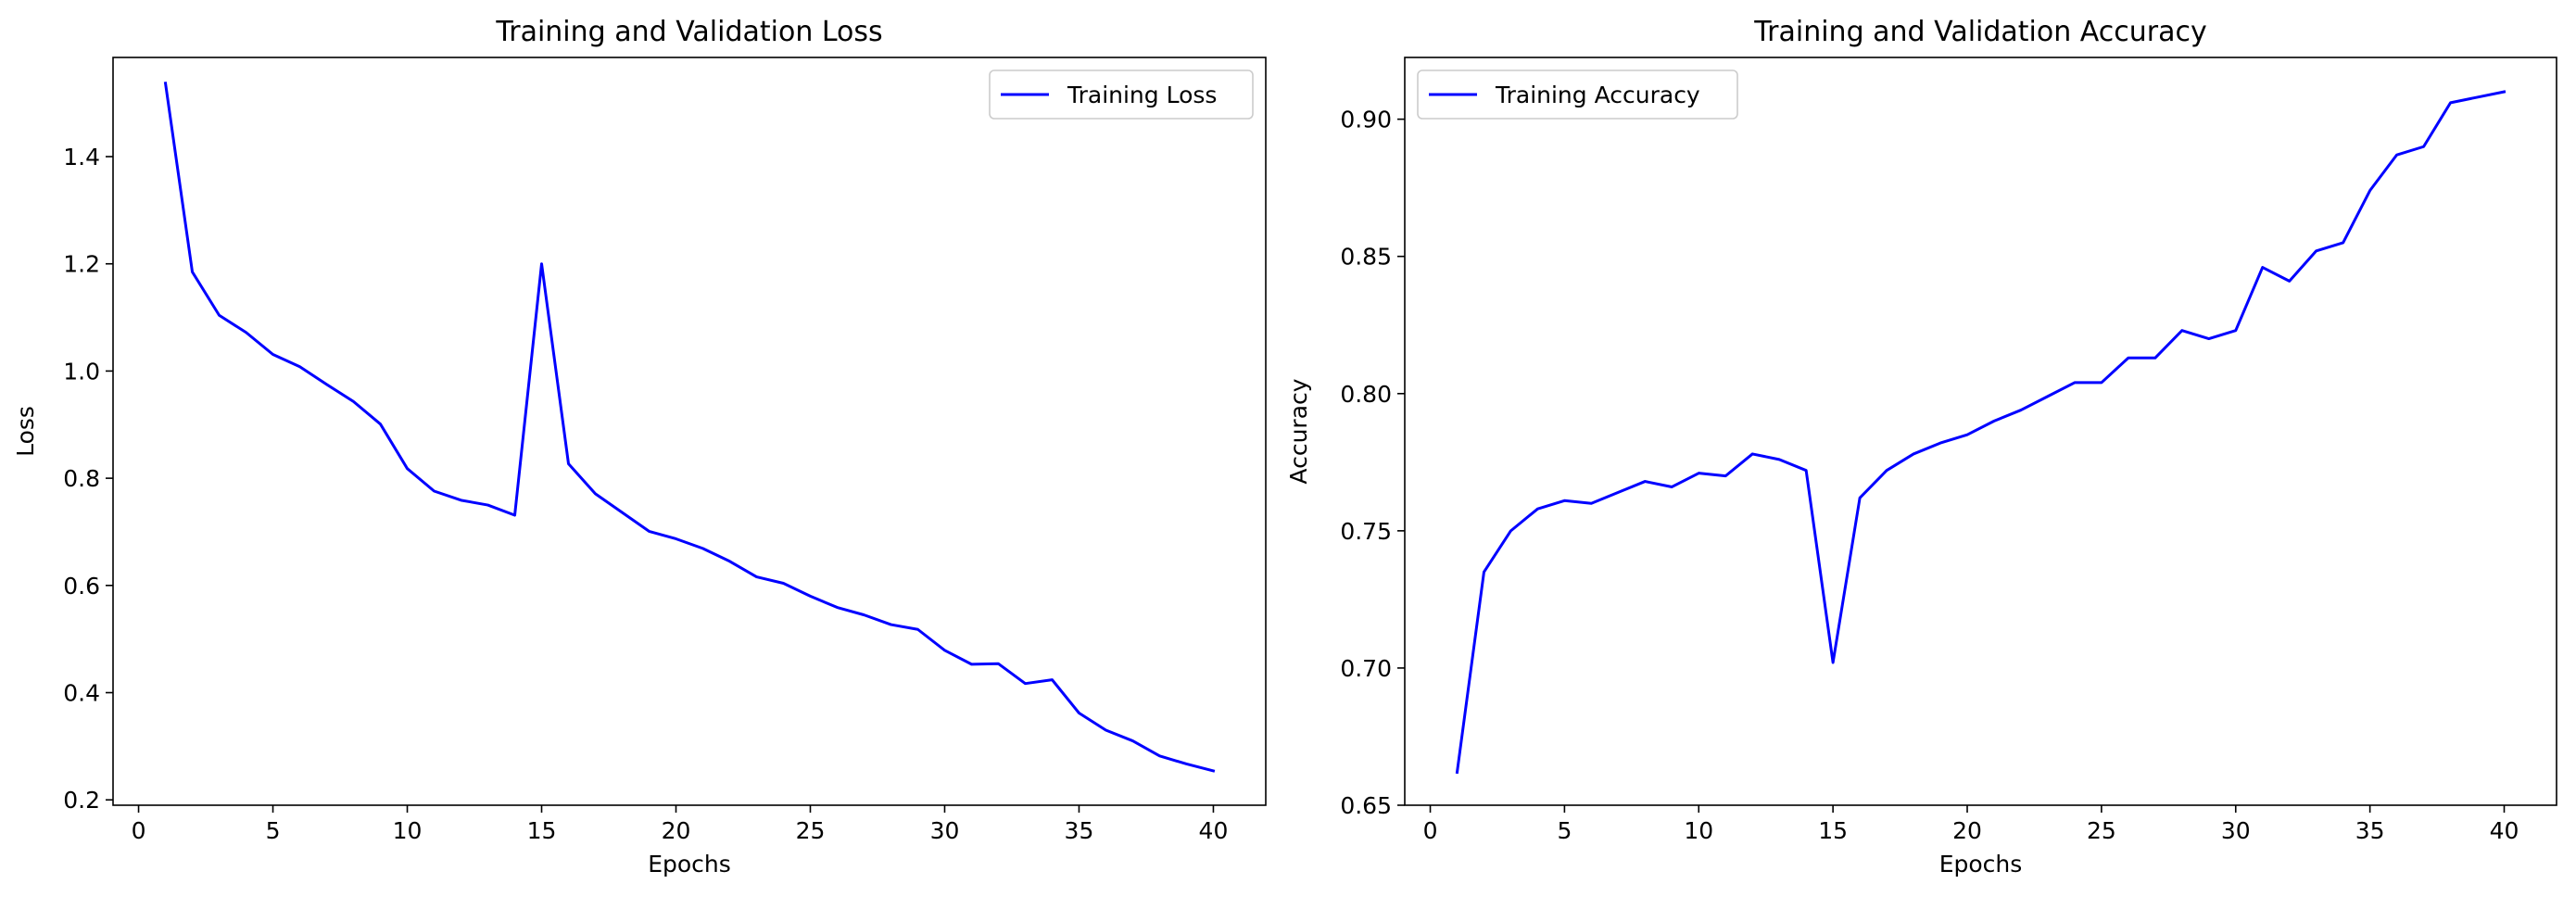 The width and height of the screenshot is (2576, 909). What do you see at coordinates (1430, 831) in the screenshot?
I see `accuracy-x-tick-label: 0` at bounding box center [1430, 831].